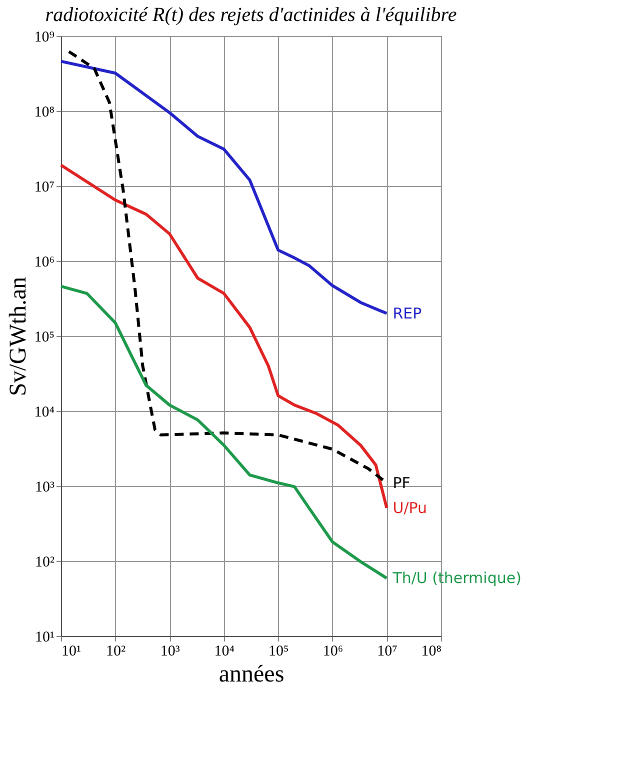  I want to click on y-axis-title: Sv/GWth.an, so click(18, 336).